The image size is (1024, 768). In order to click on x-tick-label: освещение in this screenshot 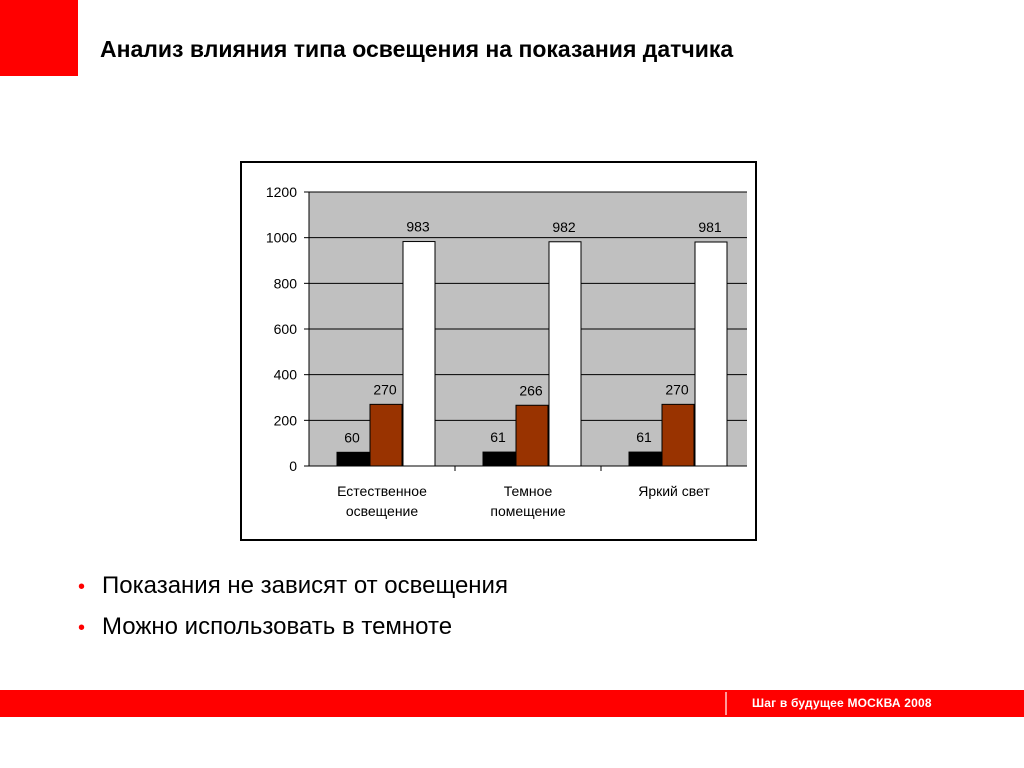, I will do `click(382, 511)`.